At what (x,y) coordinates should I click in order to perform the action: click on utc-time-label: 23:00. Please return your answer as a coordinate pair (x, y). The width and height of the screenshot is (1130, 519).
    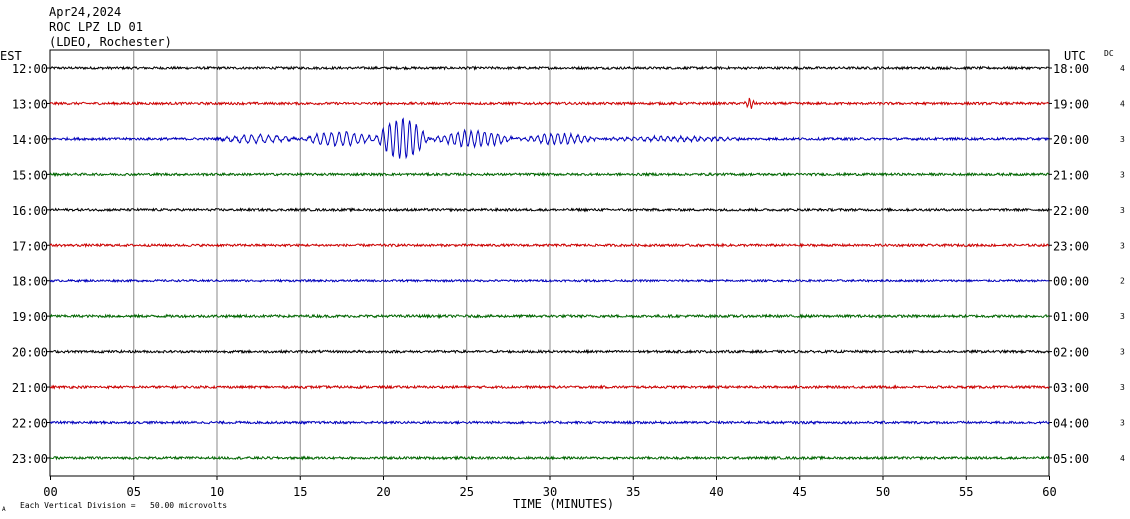
    Looking at the image, I should click on (1071, 246).